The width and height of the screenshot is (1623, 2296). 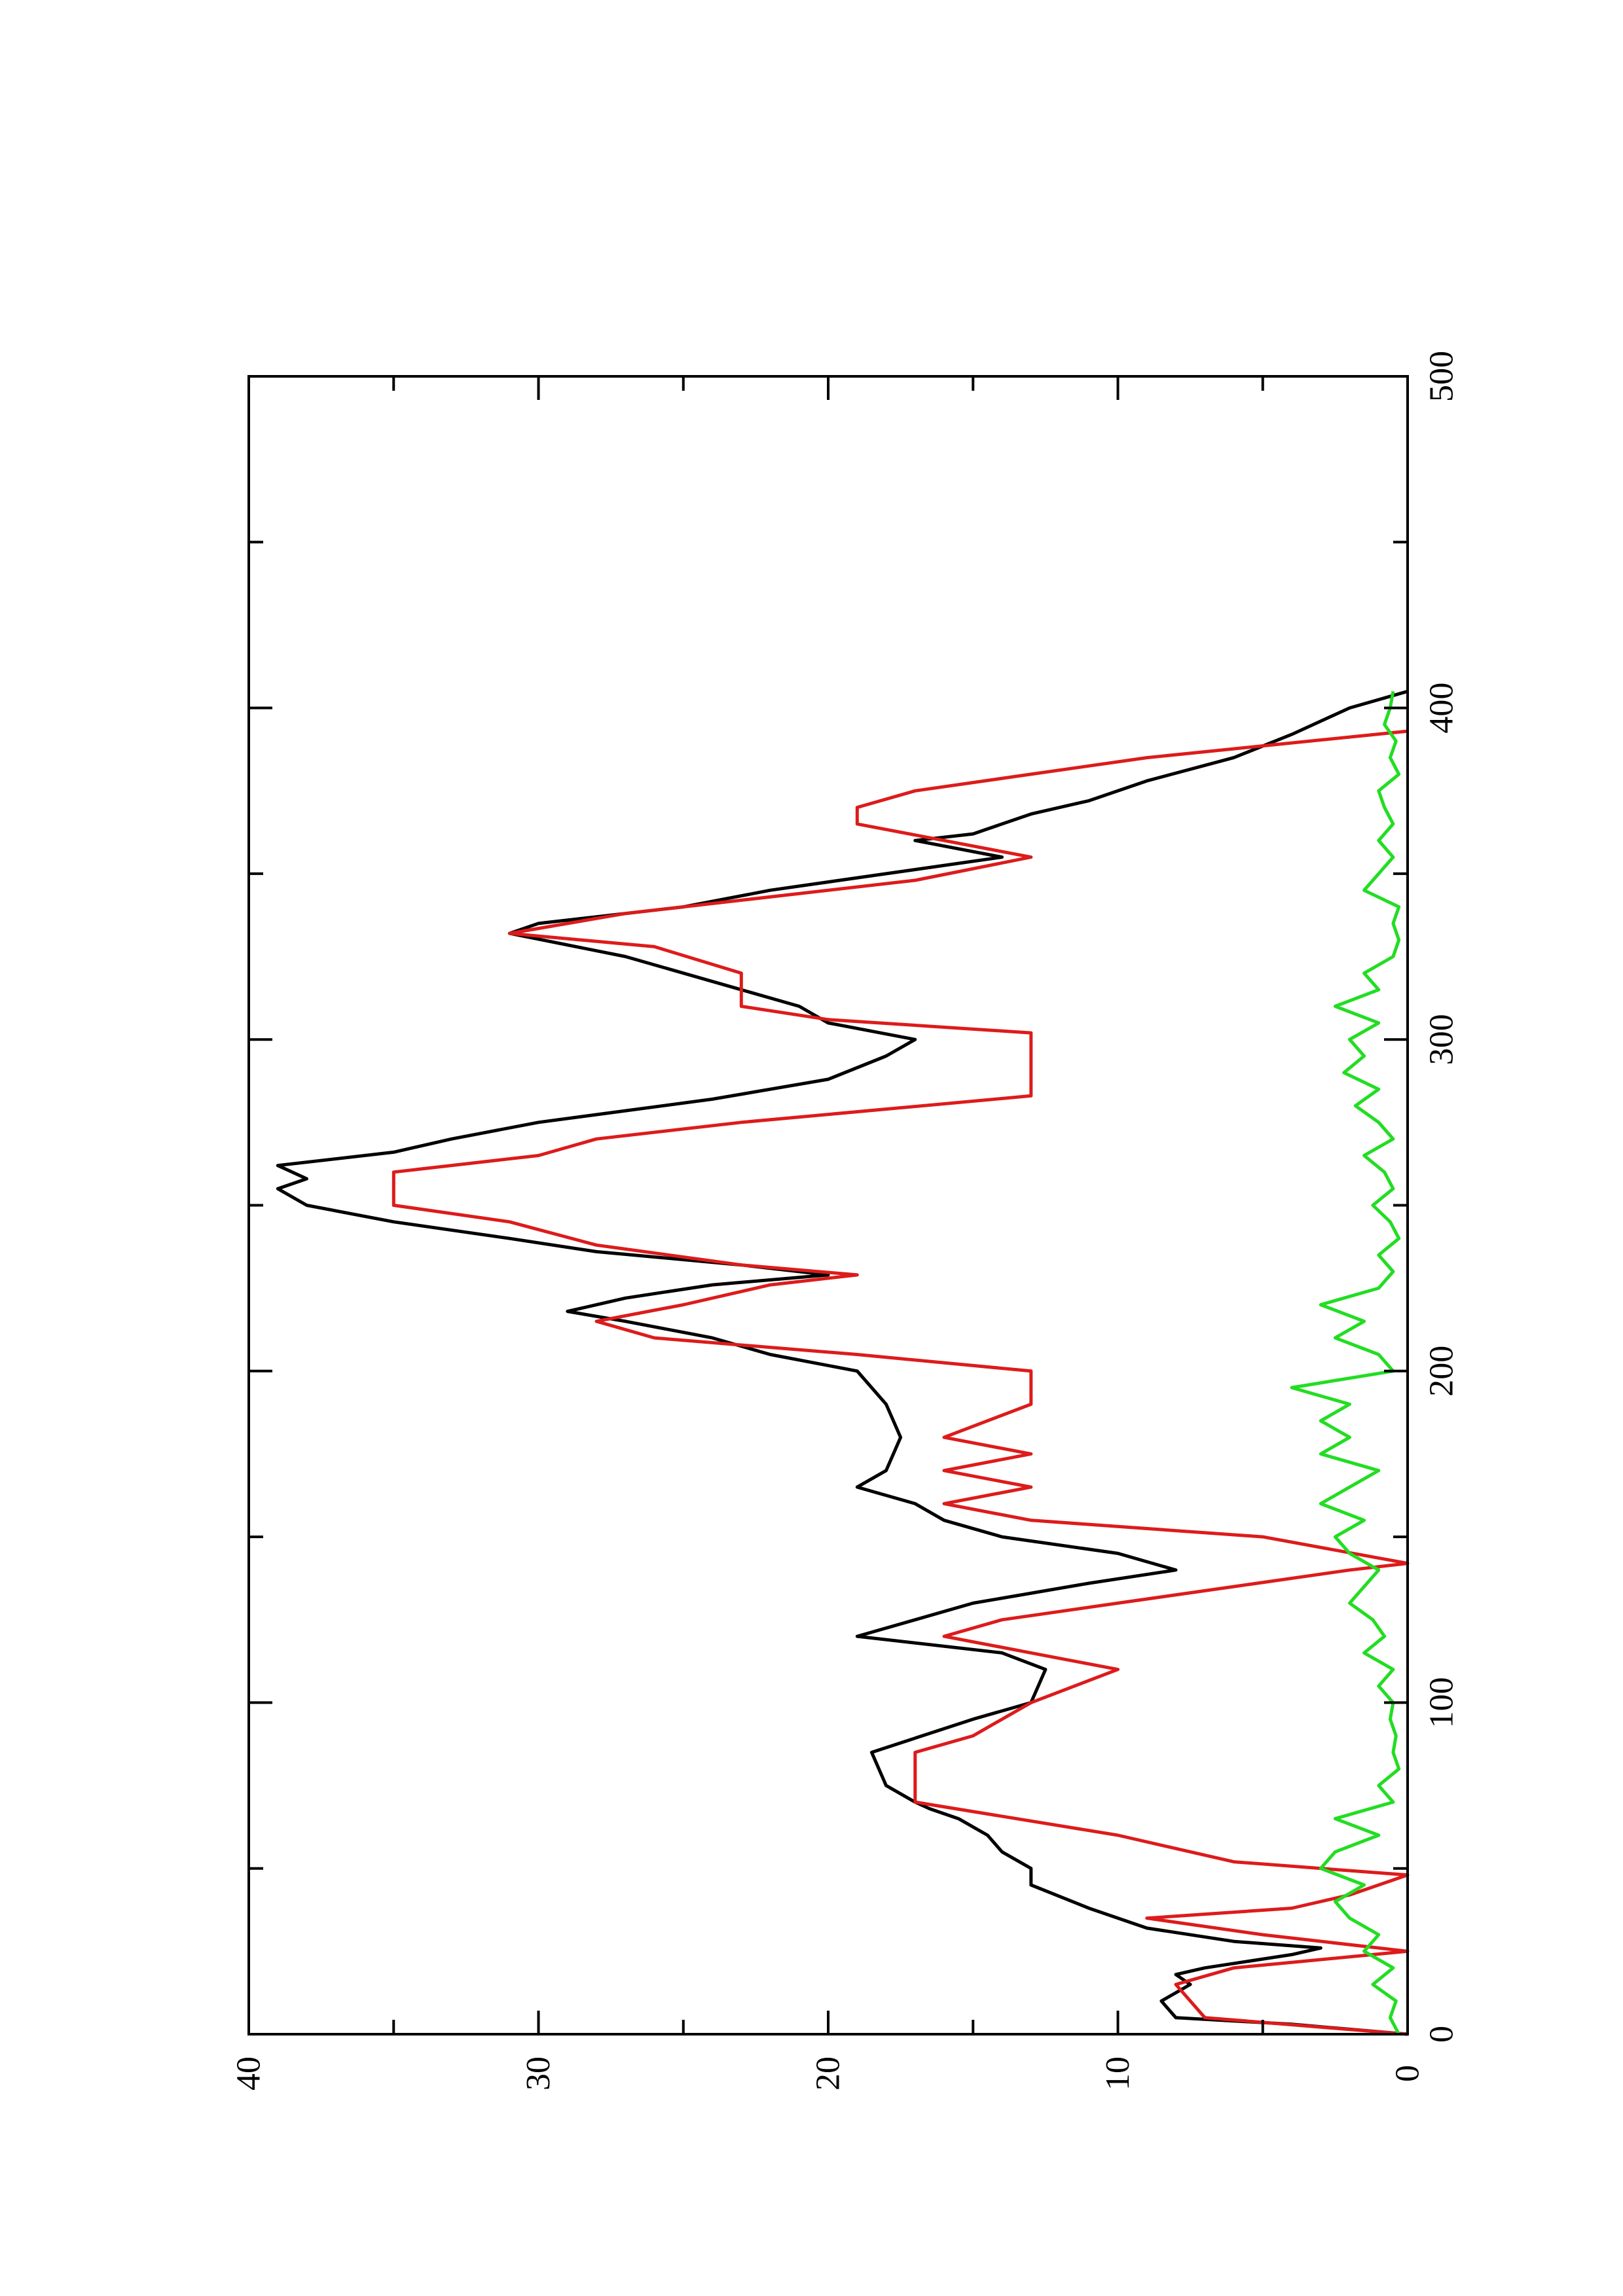 What do you see at coordinates (1442, 1372) in the screenshot?
I see `x-tick-label: 200` at bounding box center [1442, 1372].